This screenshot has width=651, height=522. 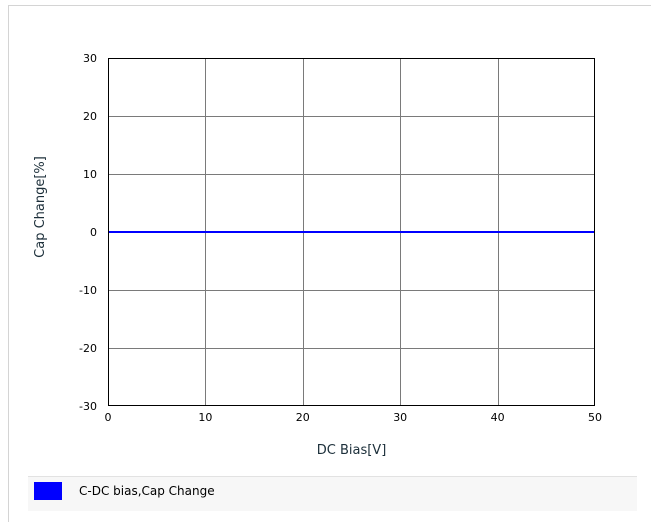 I want to click on x-tick-label: 0, so click(x=108, y=417).